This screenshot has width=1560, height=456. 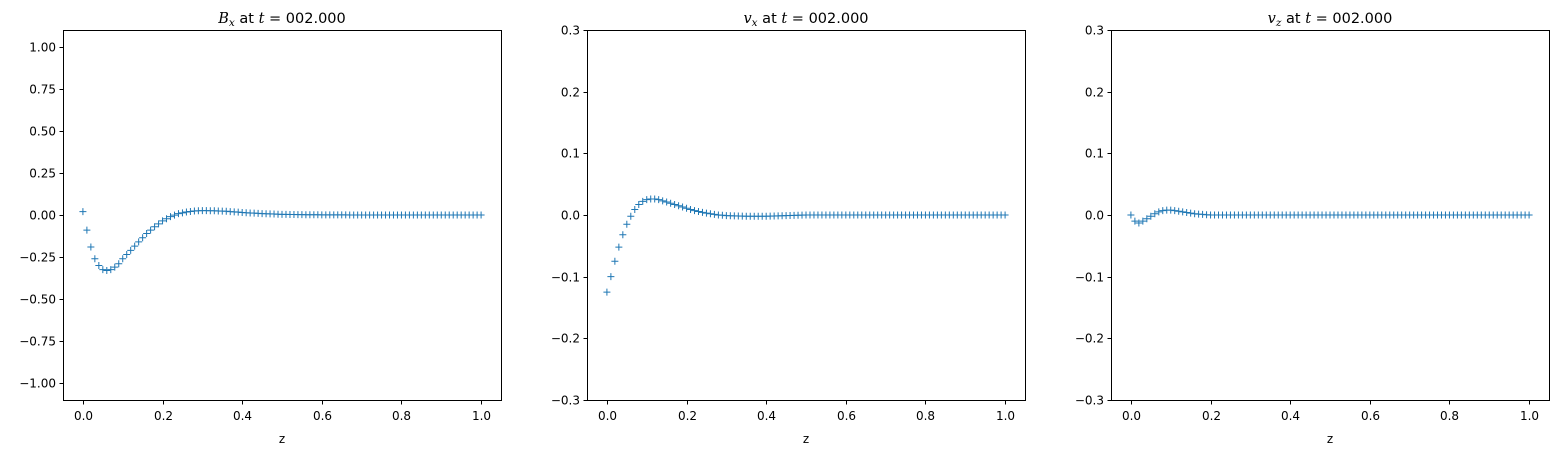 What do you see at coordinates (37, 342) in the screenshot?
I see `y-tick-label: −0.75` at bounding box center [37, 342].